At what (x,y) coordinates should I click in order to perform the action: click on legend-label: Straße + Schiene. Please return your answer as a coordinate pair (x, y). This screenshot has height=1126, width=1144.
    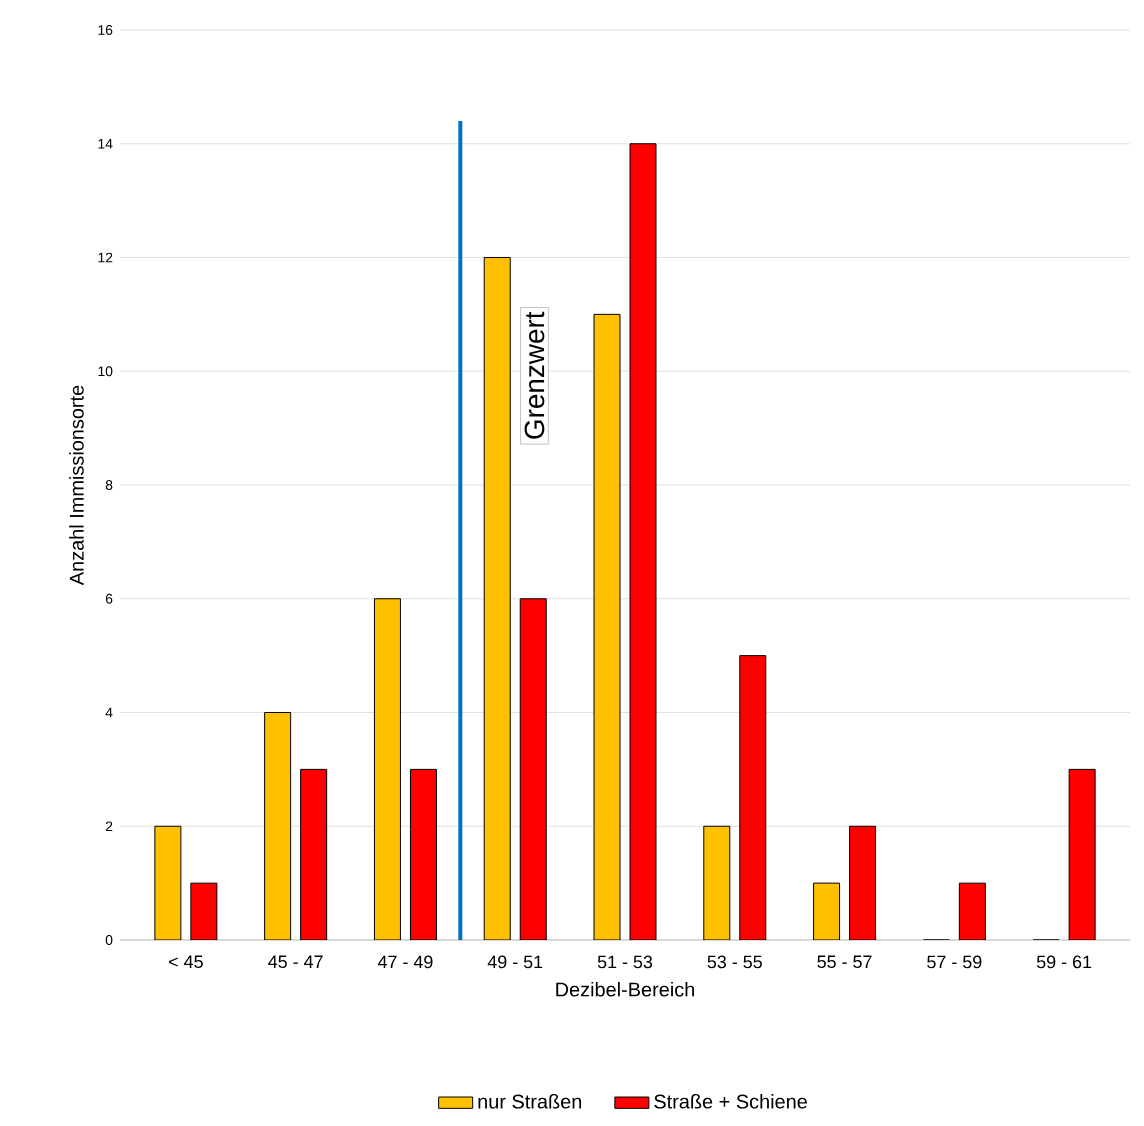
    Looking at the image, I should click on (730, 1101).